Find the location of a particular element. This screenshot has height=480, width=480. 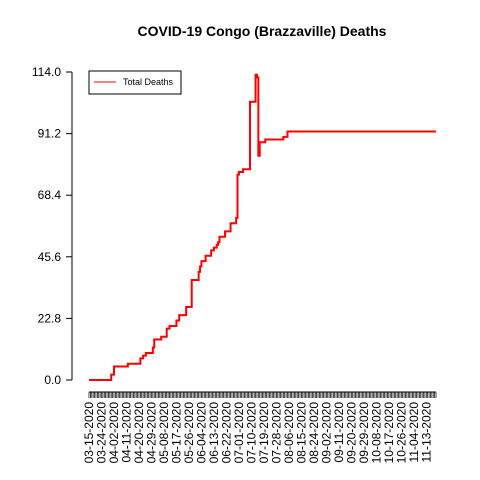

x-tick-label: 04-29-2020 is located at coordinates (151, 433).